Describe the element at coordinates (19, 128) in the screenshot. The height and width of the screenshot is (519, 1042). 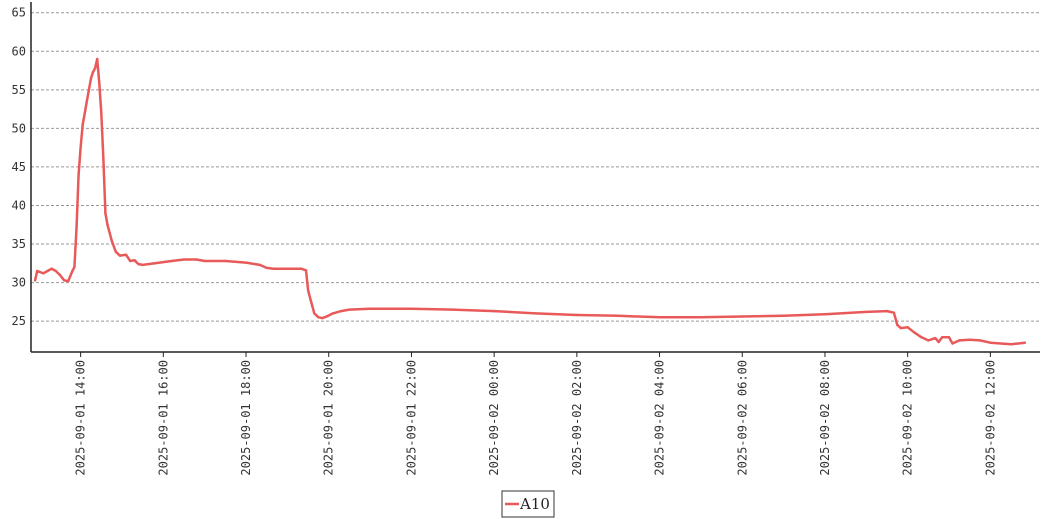
I see `y-tick-label: 50` at that location.